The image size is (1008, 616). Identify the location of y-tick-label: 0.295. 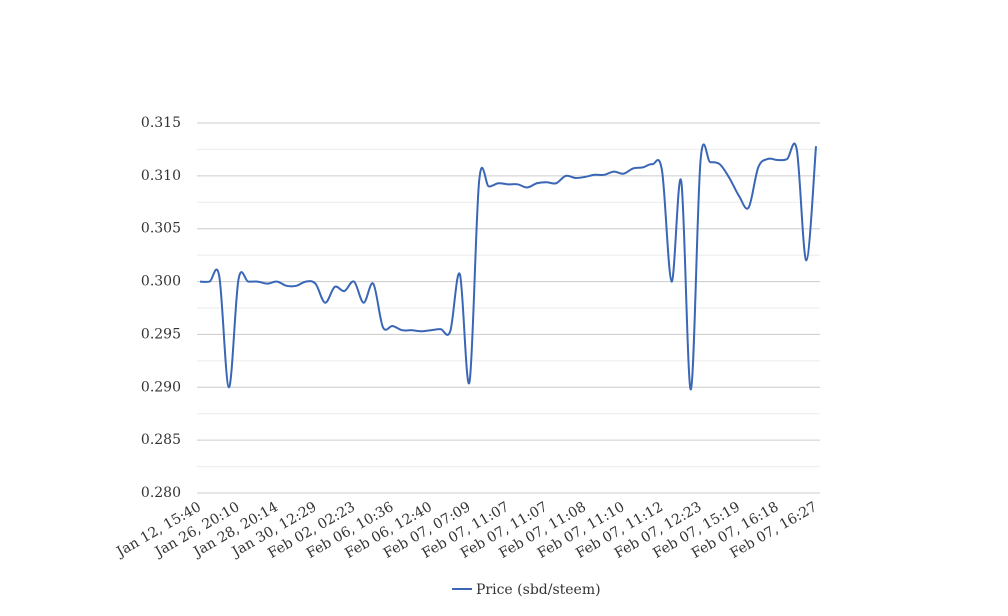
(161, 334).